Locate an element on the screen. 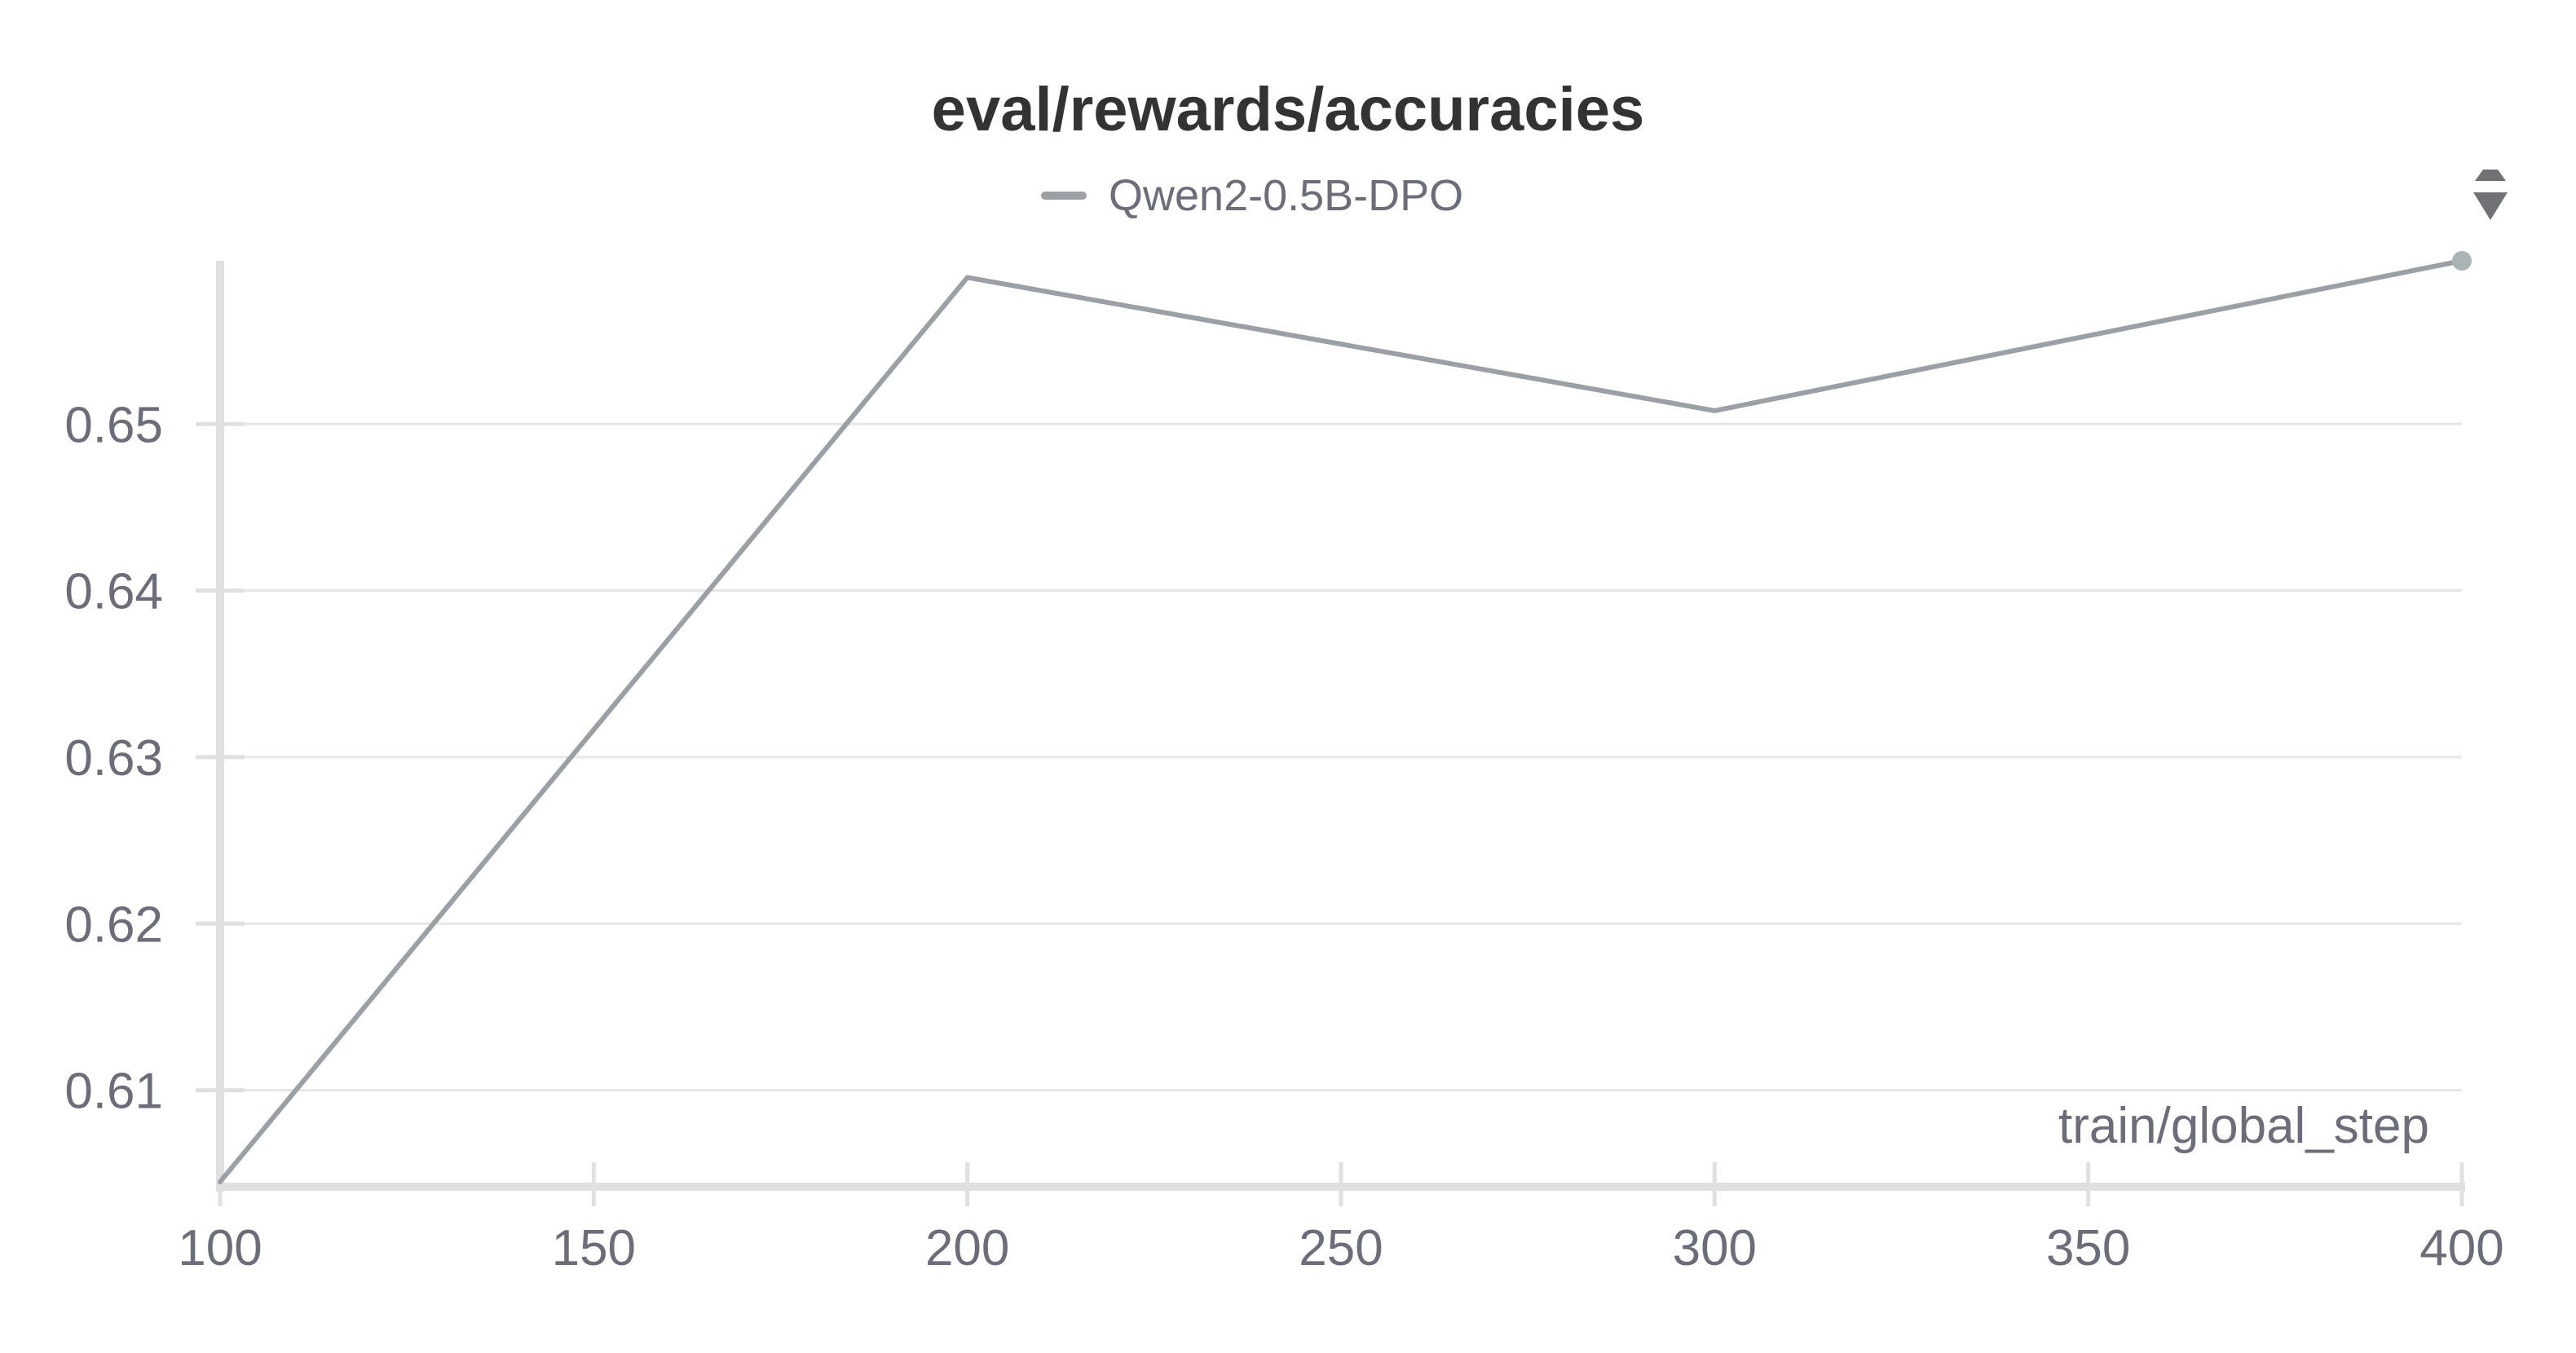 This screenshot has width=2576, height=1353. y-tick-label: 0.65 is located at coordinates (113, 425).